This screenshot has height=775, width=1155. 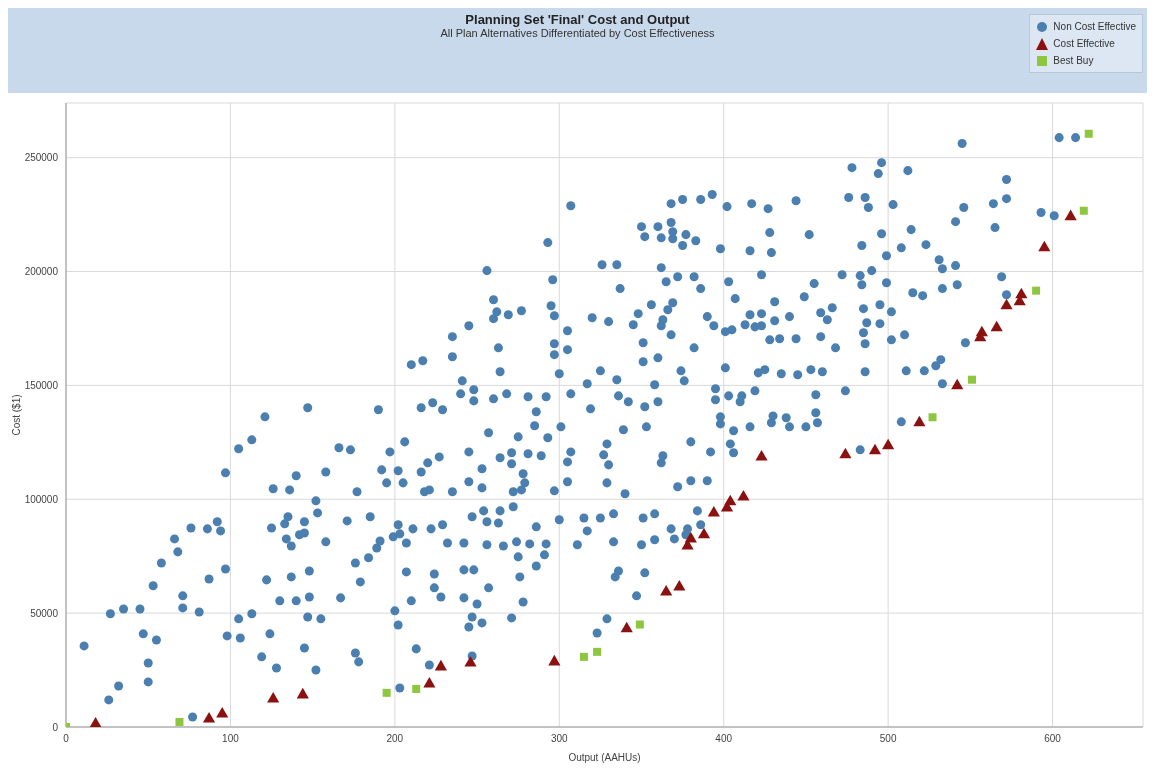 I want to click on x-tick-label: 100, so click(x=231, y=739).